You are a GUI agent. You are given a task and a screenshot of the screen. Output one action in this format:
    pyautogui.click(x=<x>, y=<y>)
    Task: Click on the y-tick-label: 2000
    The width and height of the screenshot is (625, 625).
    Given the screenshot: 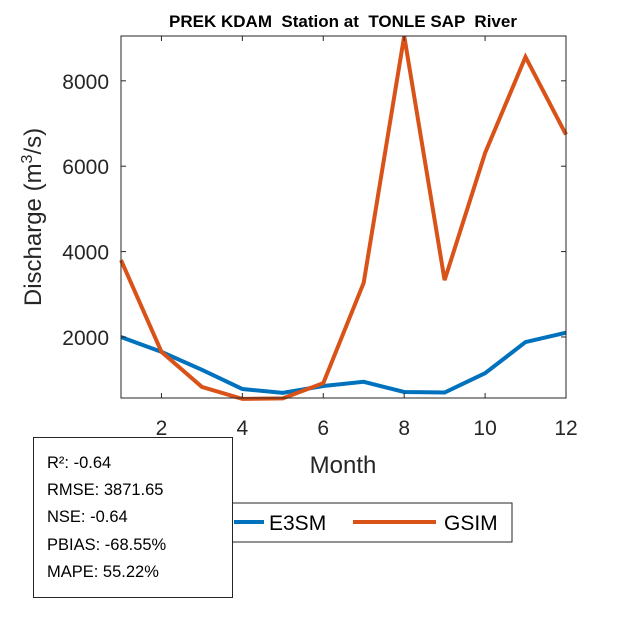 What is the action you would take?
    pyautogui.click(x=85, y=338)
    